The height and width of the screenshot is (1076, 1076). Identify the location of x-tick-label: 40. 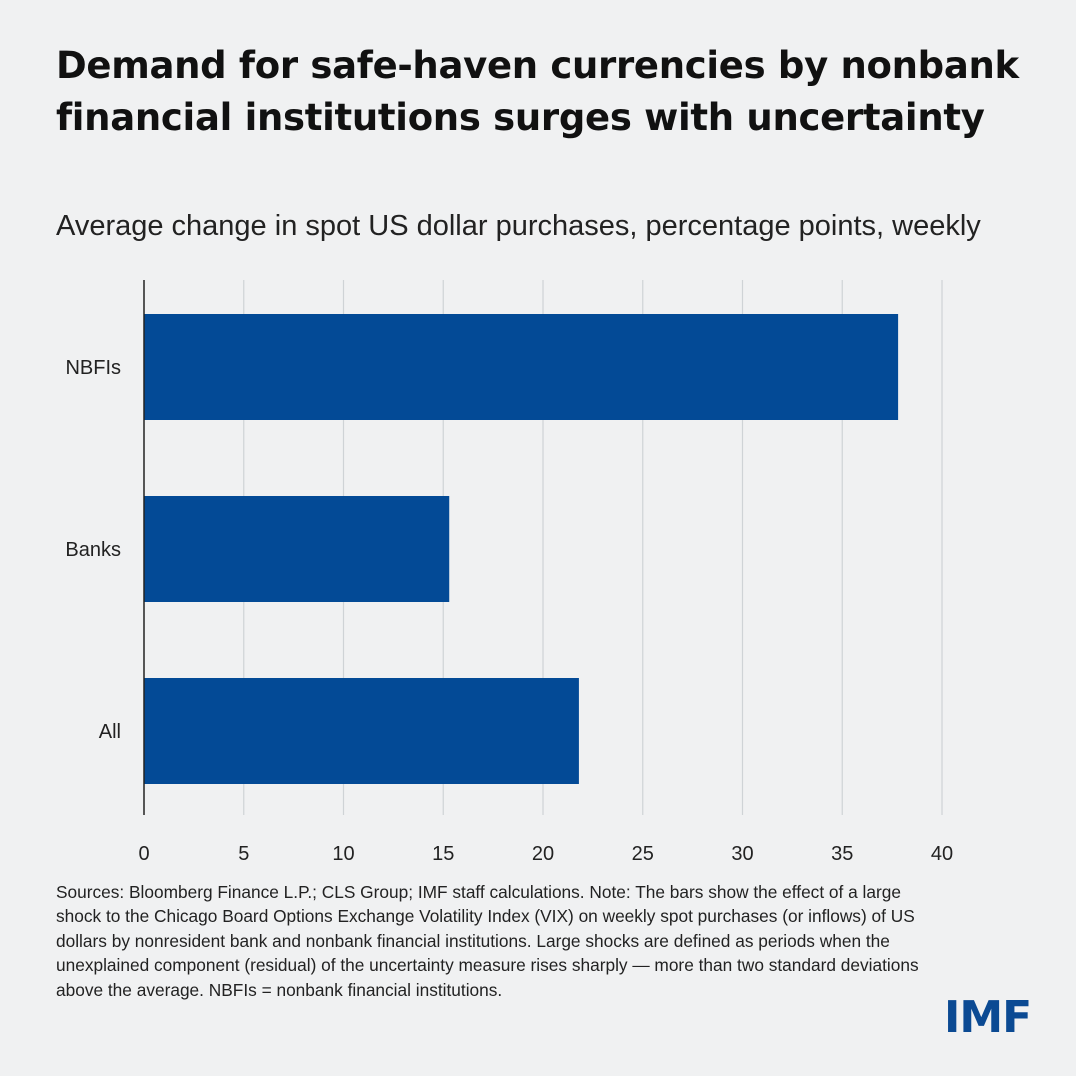
(942, 854).